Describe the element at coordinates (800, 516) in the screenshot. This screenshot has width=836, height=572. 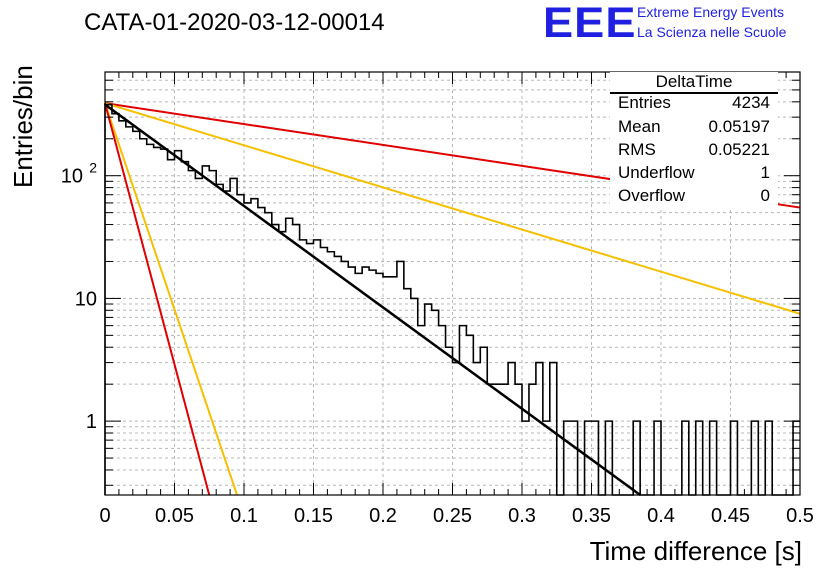
I see `x-tick-label: 0.5` at that location.